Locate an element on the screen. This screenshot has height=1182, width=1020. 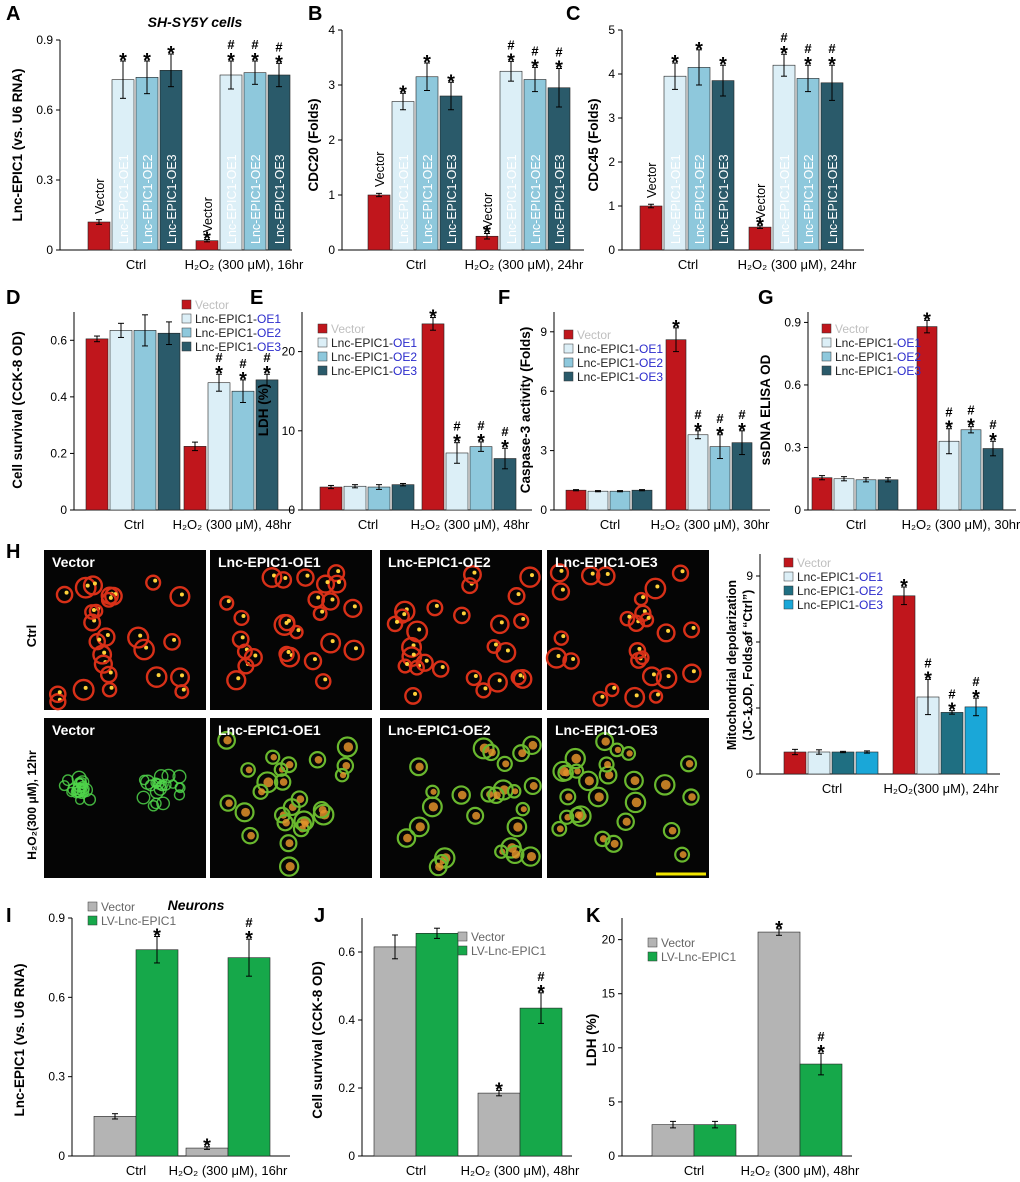
y-axis-label: Lnc-EPIC1 (vs. U6 RNA) is located at coordinates (19, 1039).